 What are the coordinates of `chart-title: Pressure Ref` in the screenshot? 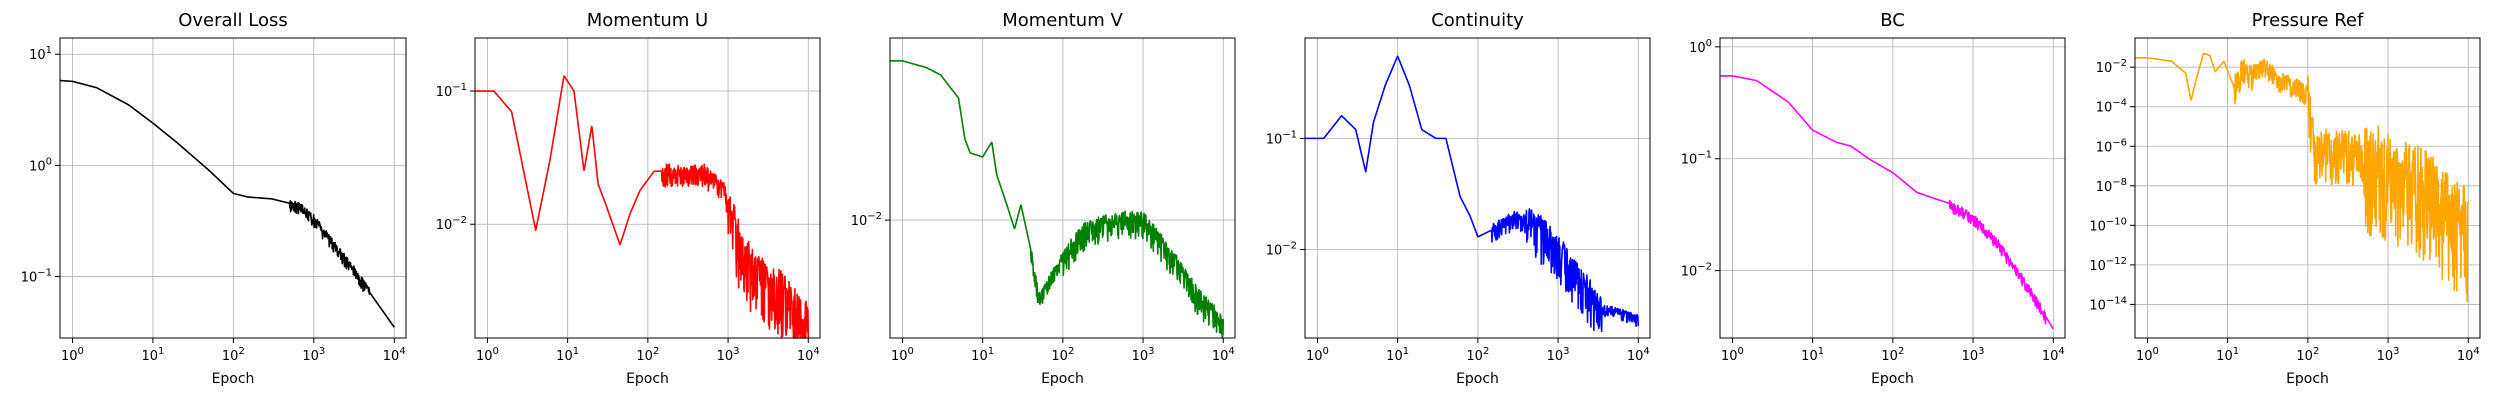 It's located at (2308, 20).